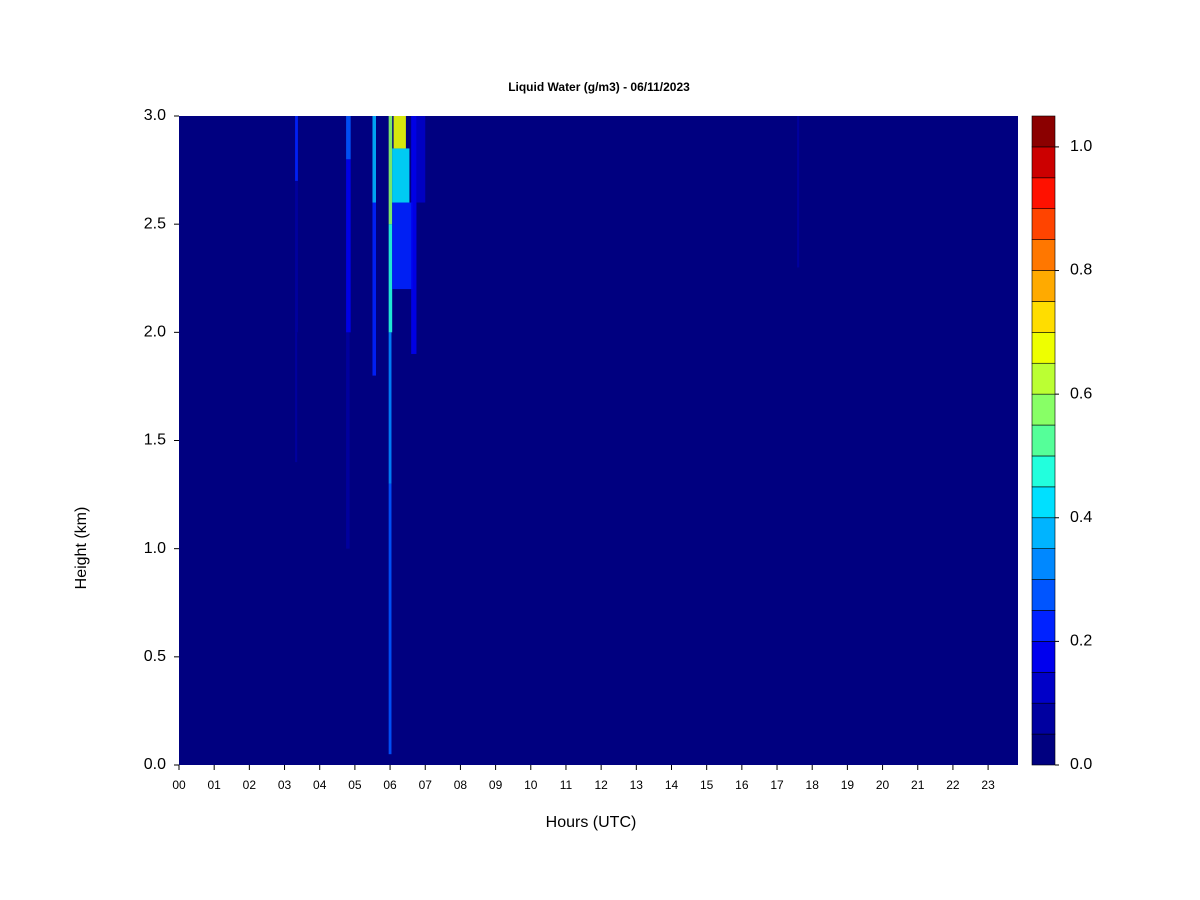 The image size is (1200, 900). I want to click on x-tick-label: 03, so click(285, 785).